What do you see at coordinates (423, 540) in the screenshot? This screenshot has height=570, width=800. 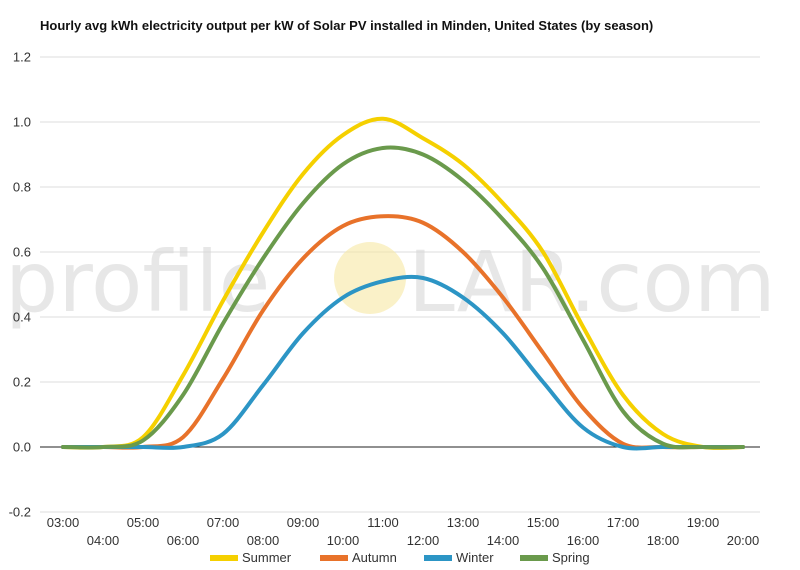 I see `x-tick-label: 12:00` at bounding box center [423, 540].